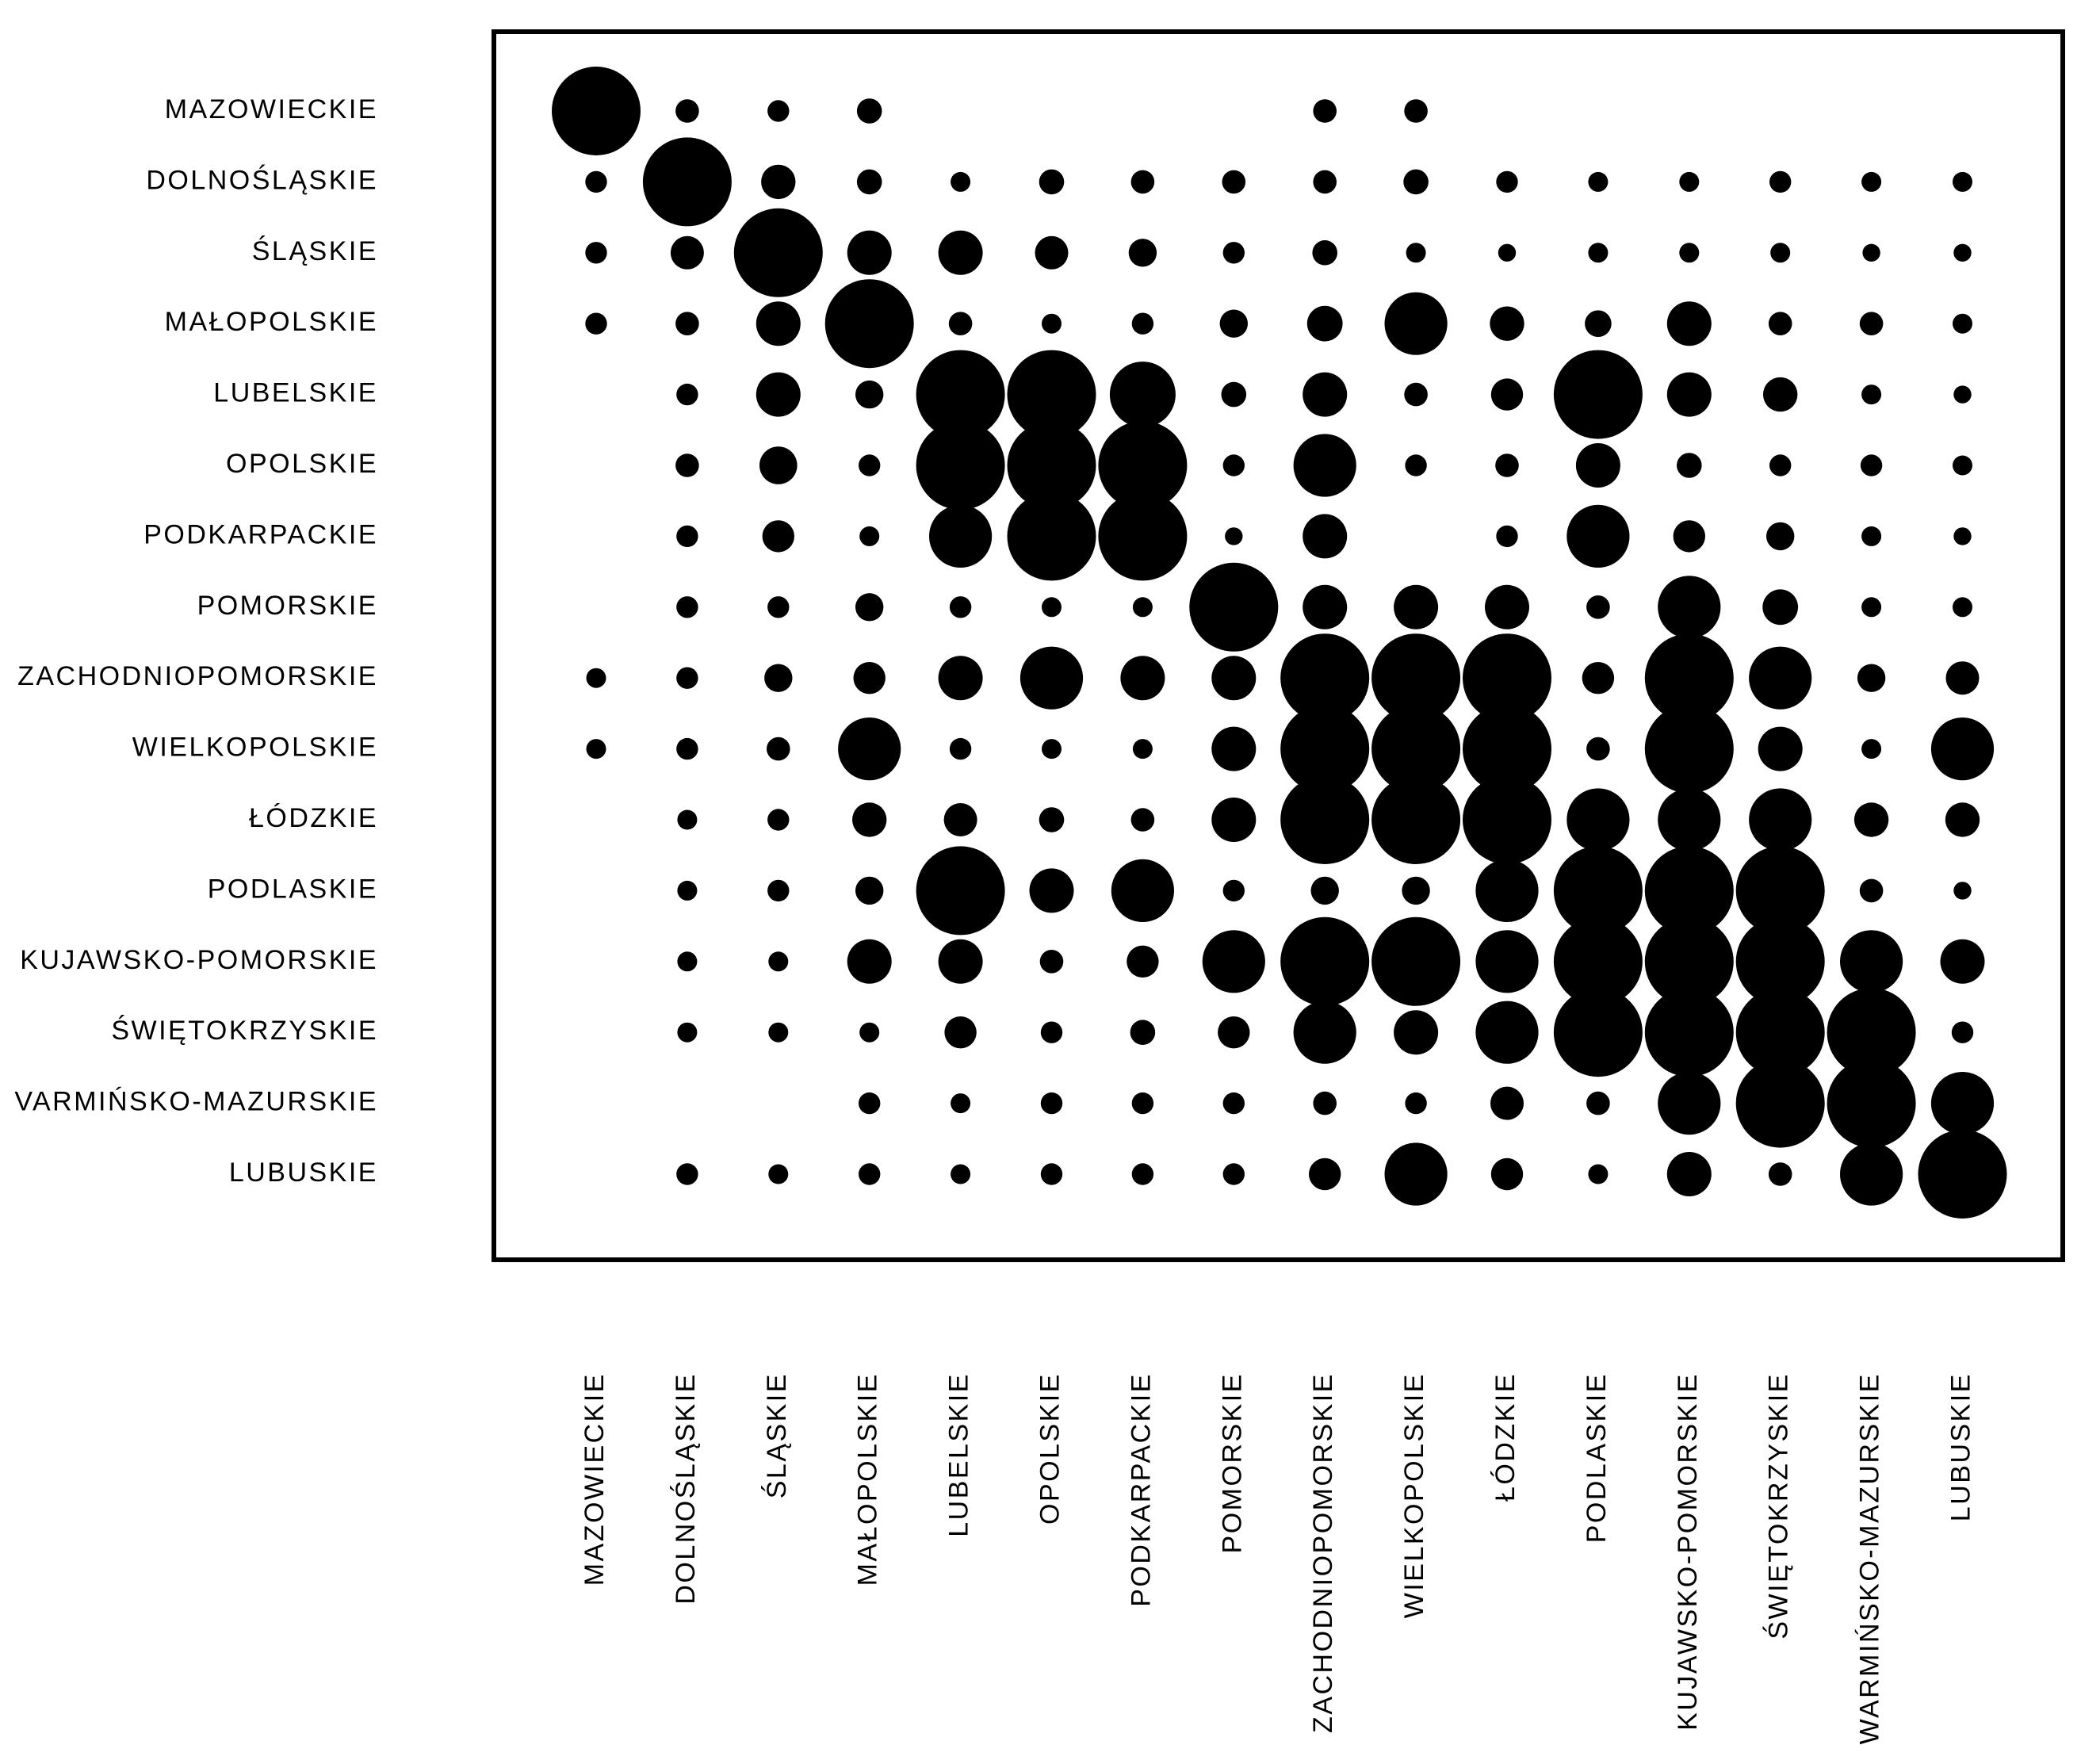 This screenshot has height=1764, width=2081. Describe the element at coordinates (687, 537) in the screenshot. I see `bubble-r6-c1` at that location.